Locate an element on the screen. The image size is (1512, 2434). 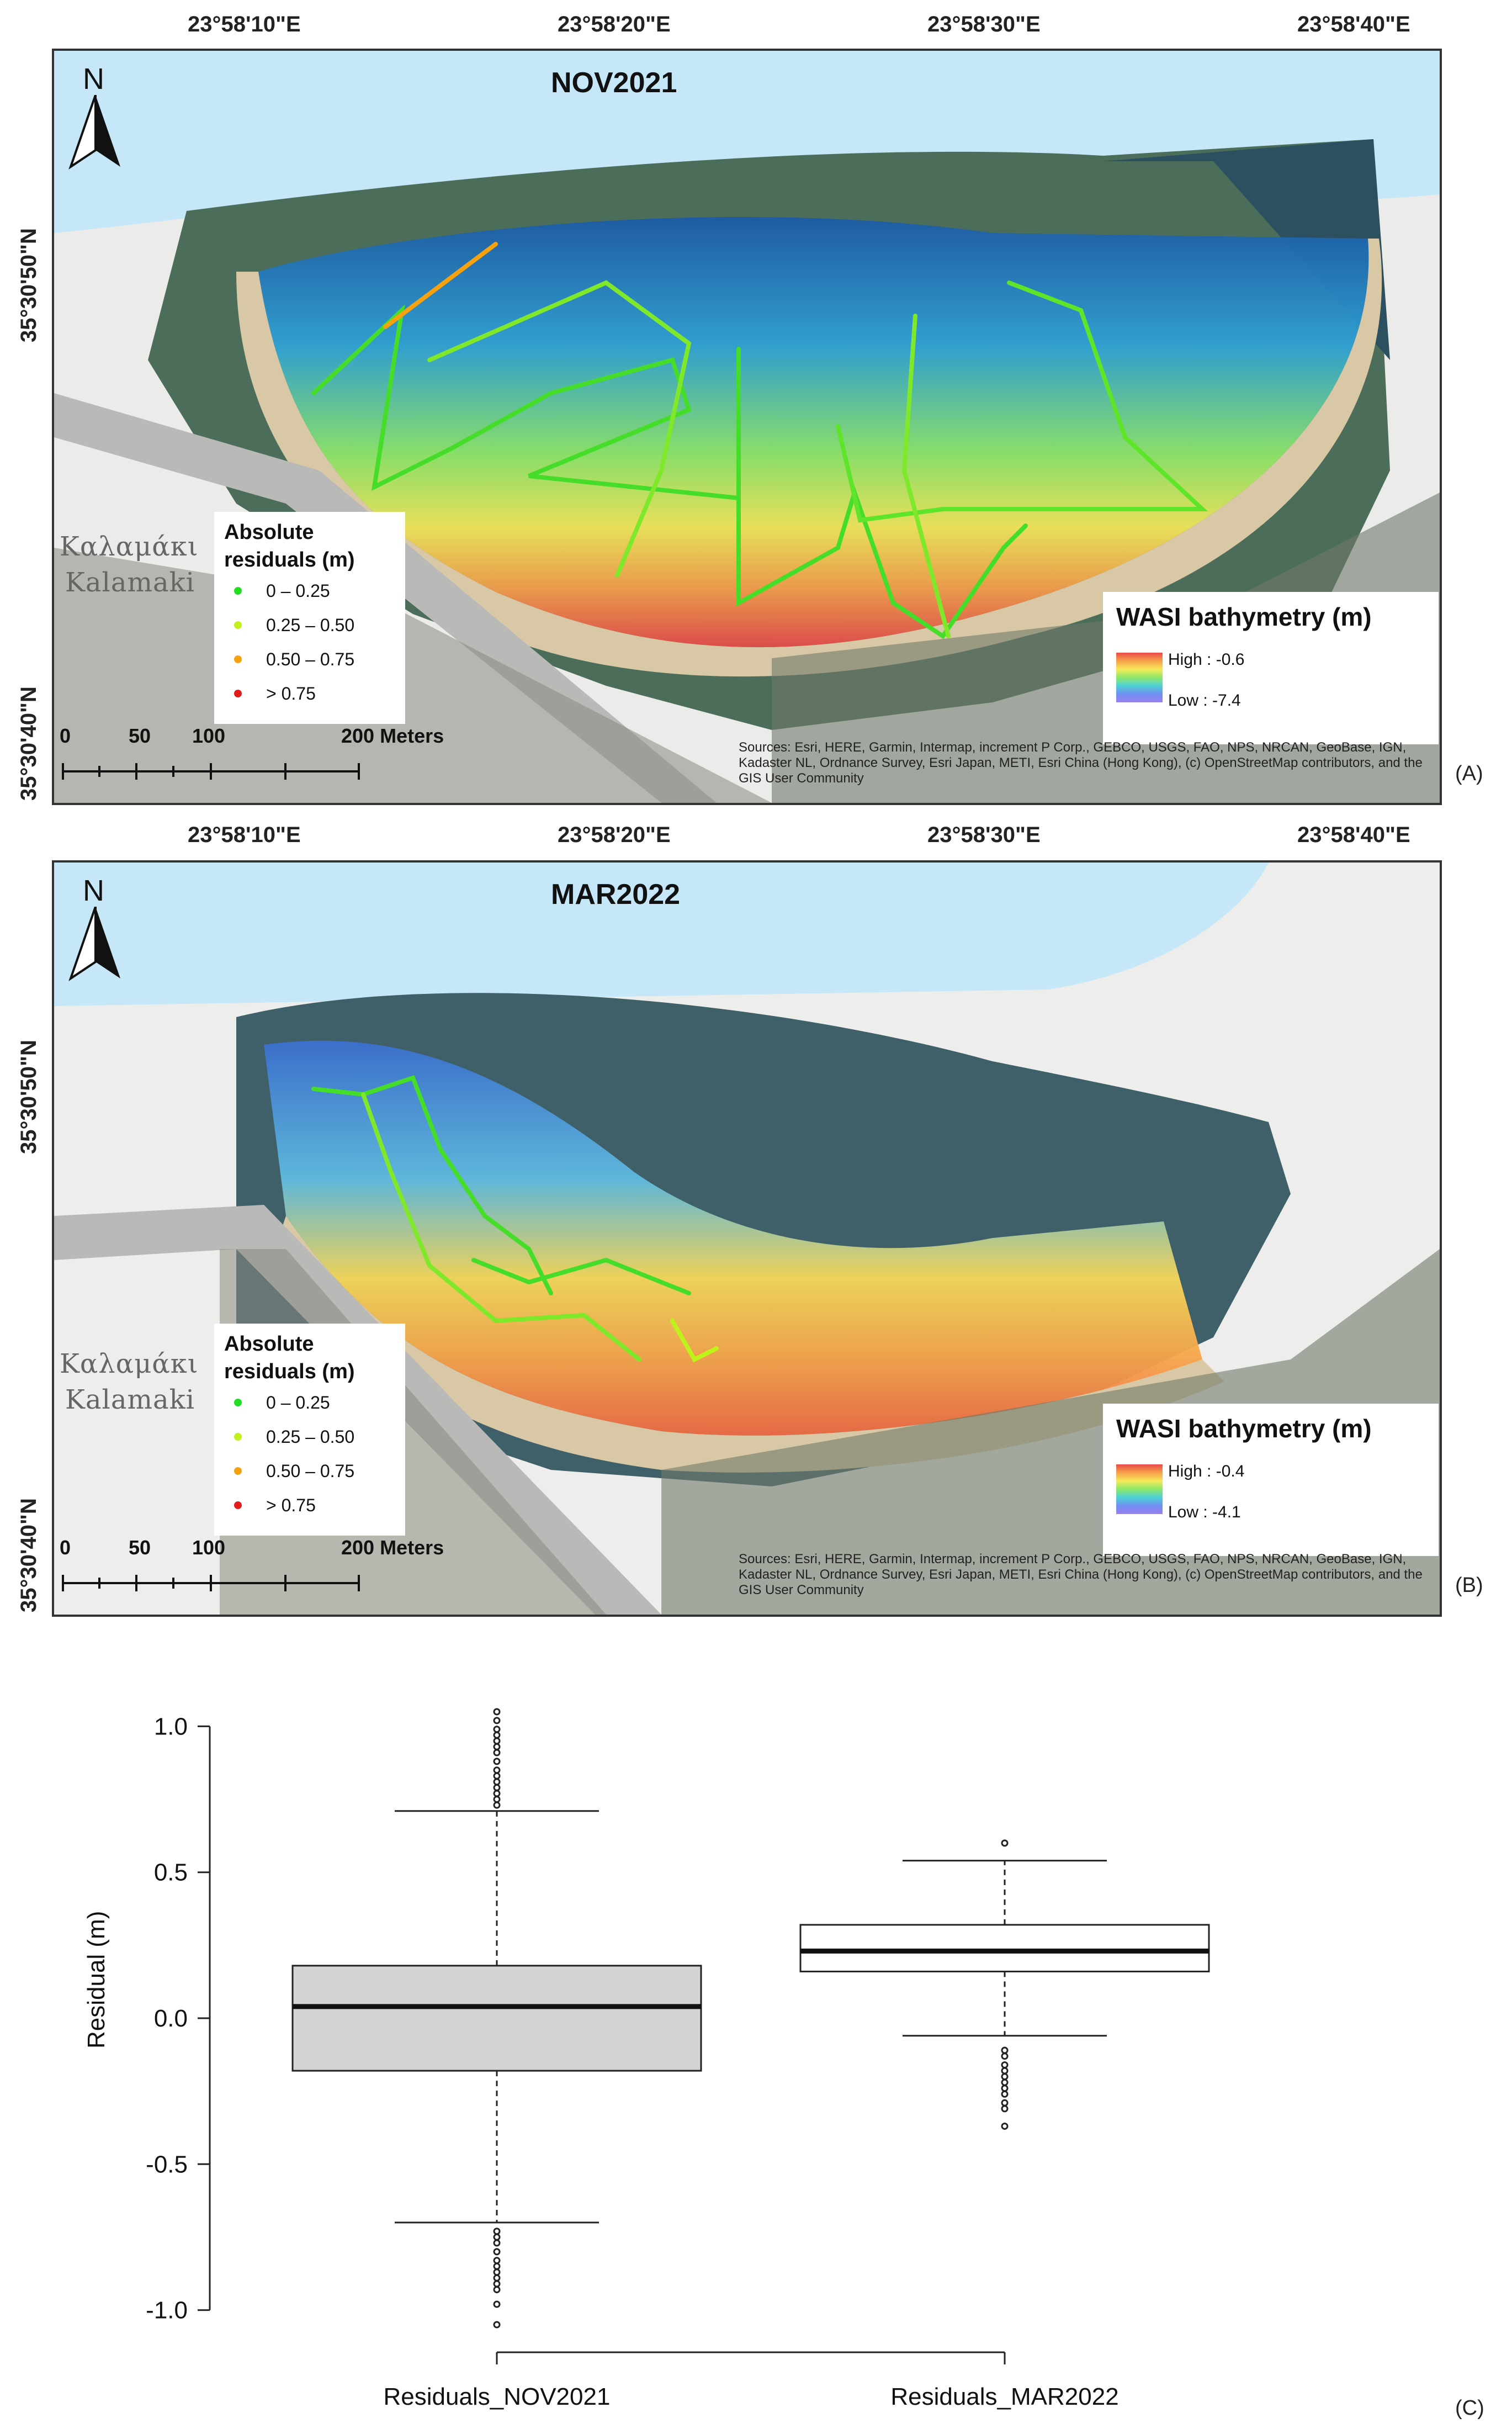
lon-label: 23°58'40"E is located at coordinates (1354, 835).